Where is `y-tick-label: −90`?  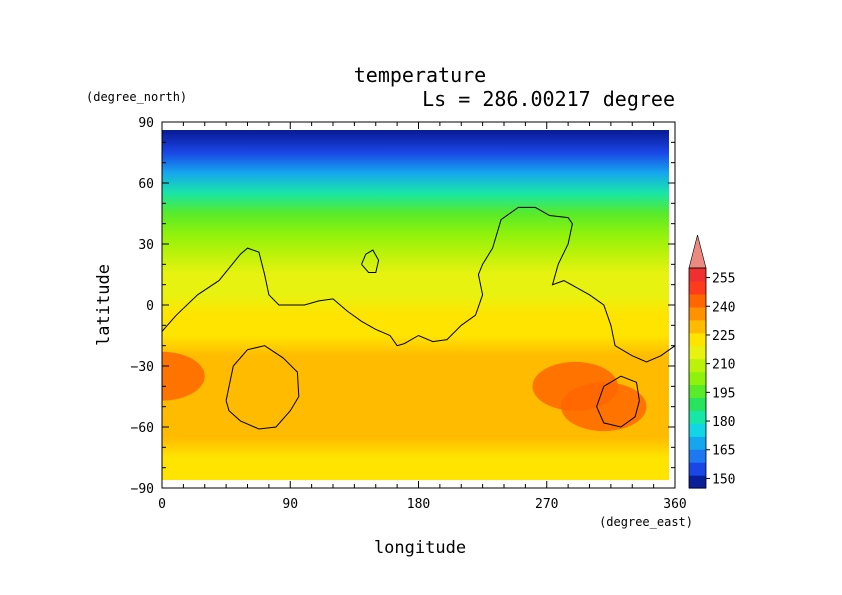 y-tick-label: −90 is located at coordinates (142, 489).